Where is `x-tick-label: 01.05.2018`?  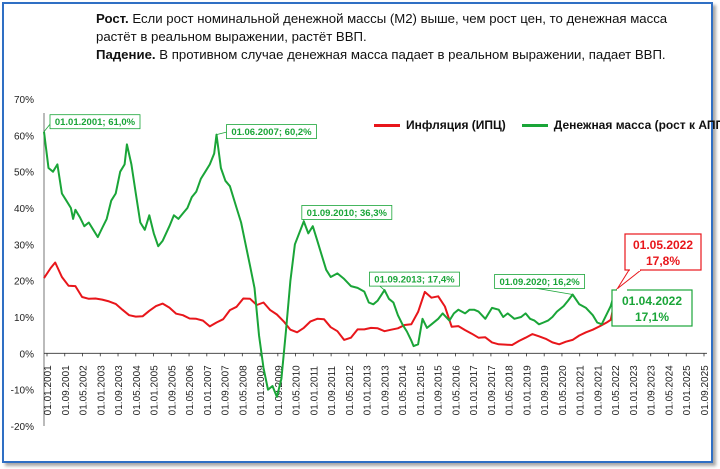 x-tick-label: 01.05.2018 is located at coordinates (510, 390).